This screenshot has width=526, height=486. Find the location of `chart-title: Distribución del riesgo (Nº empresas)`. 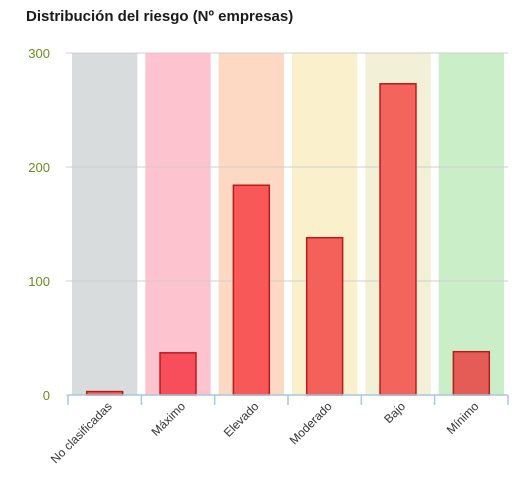

chart-title: Distribución del riesgo (Nº empresas) is located at coordinates (160, 16).